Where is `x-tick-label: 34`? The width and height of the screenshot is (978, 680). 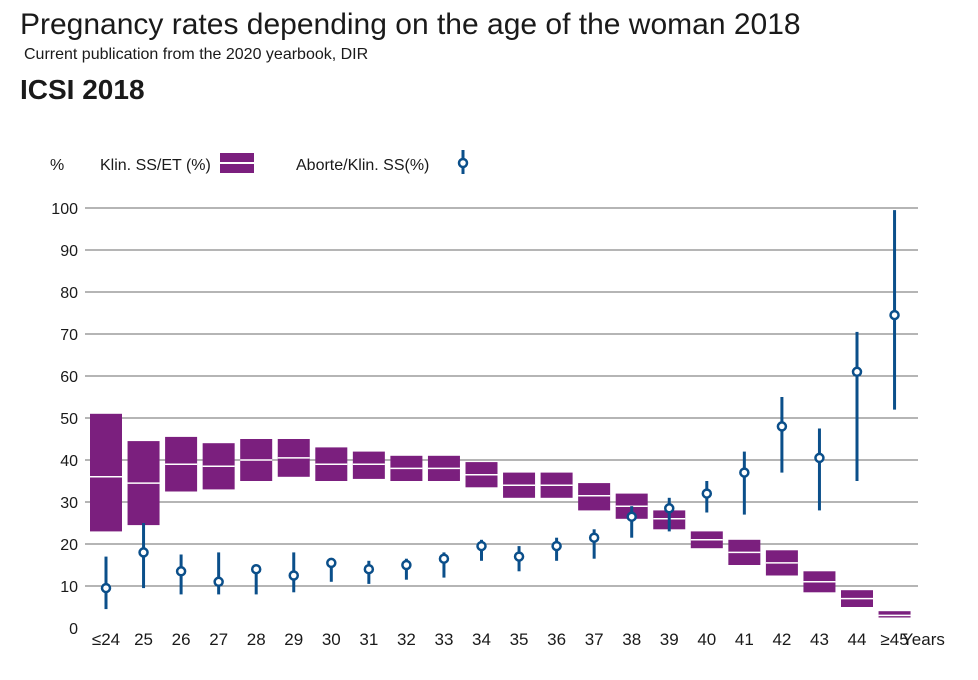 x-tick-label: 34 is located at coordinates (481, 639).